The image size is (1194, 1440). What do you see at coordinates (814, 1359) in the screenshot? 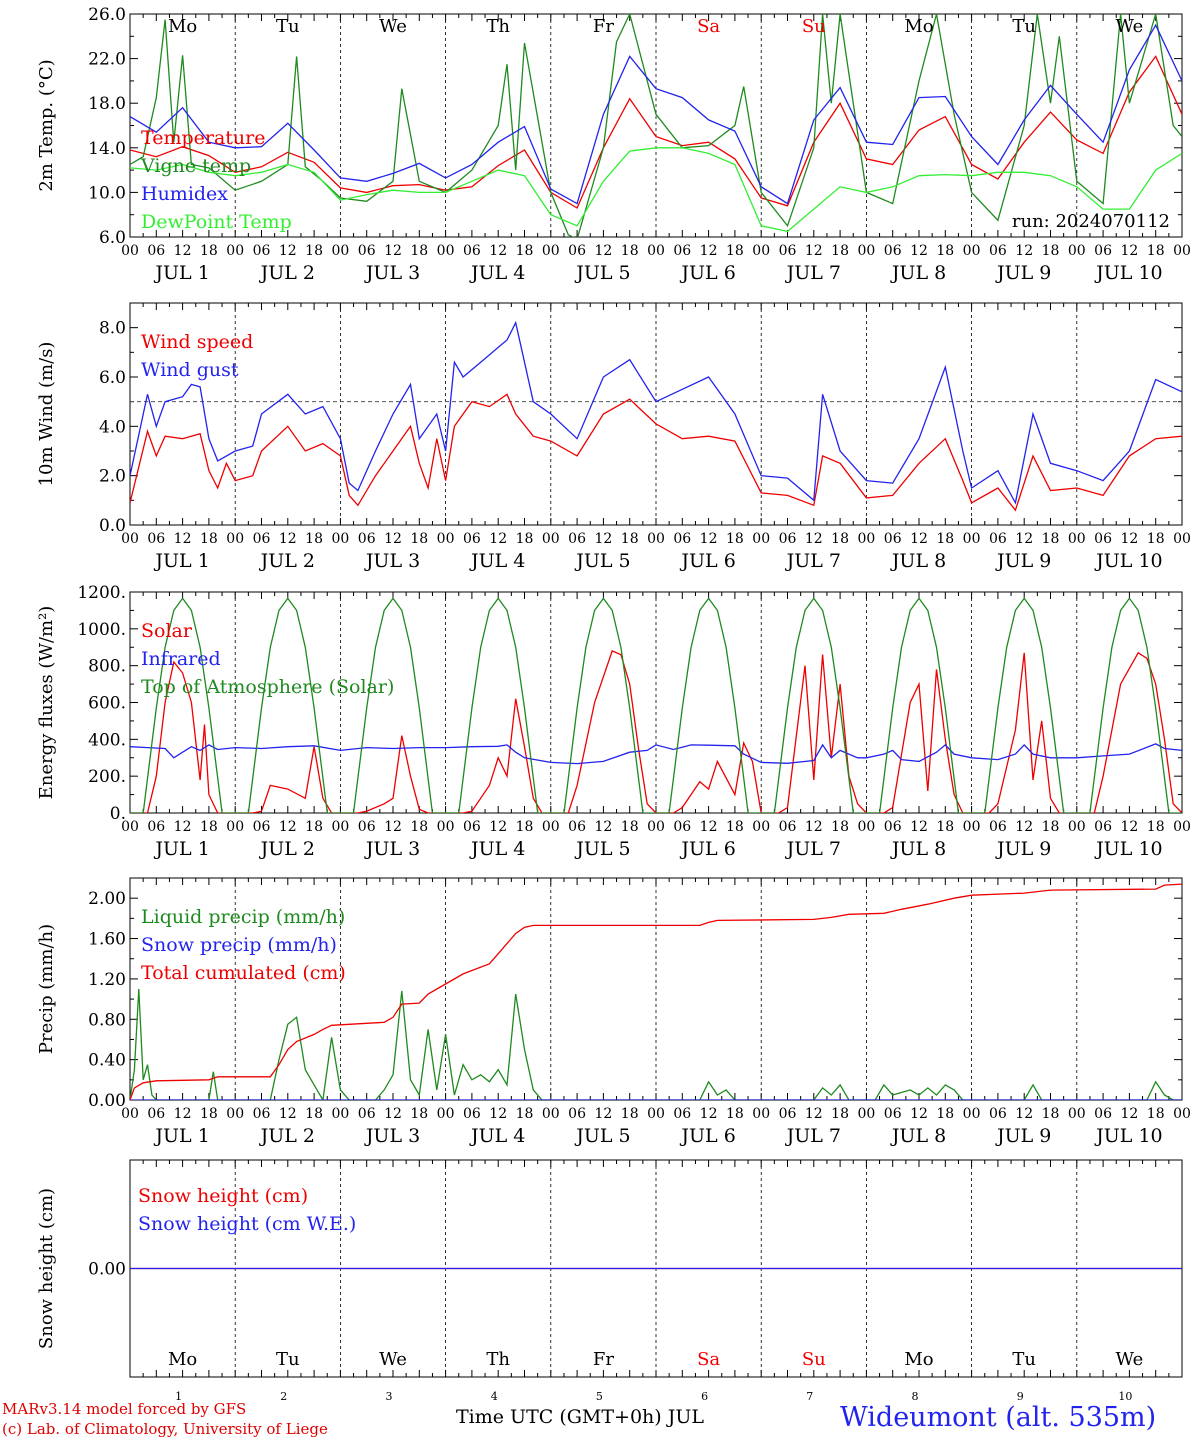
I see `day-of-week-label: Su` at bounding box center [814, 1359].